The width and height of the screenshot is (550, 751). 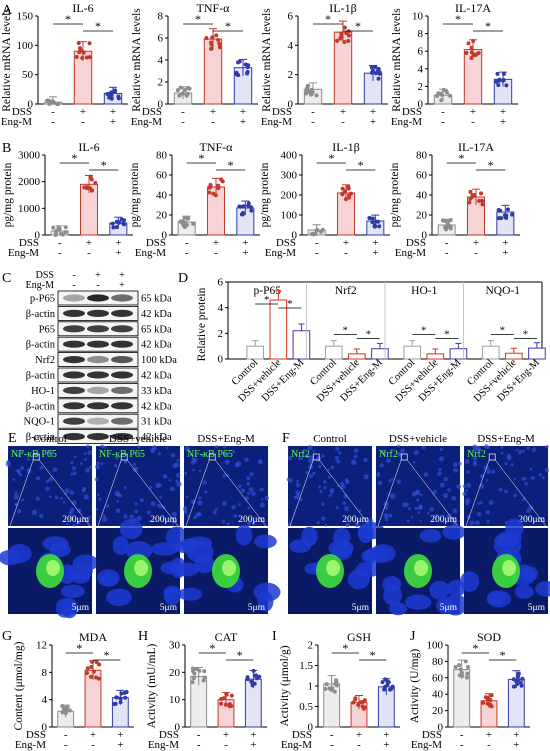 I want to click on blot-protein-label: p-P65, so click(x=42, y=299).